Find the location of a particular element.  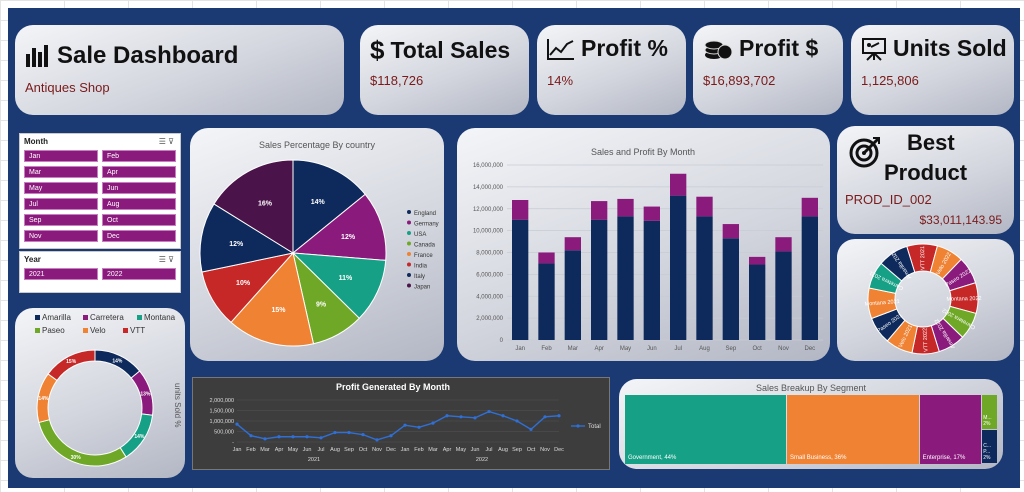

treemap-tile: C... P... 2% is located at coordinates (989, 446).